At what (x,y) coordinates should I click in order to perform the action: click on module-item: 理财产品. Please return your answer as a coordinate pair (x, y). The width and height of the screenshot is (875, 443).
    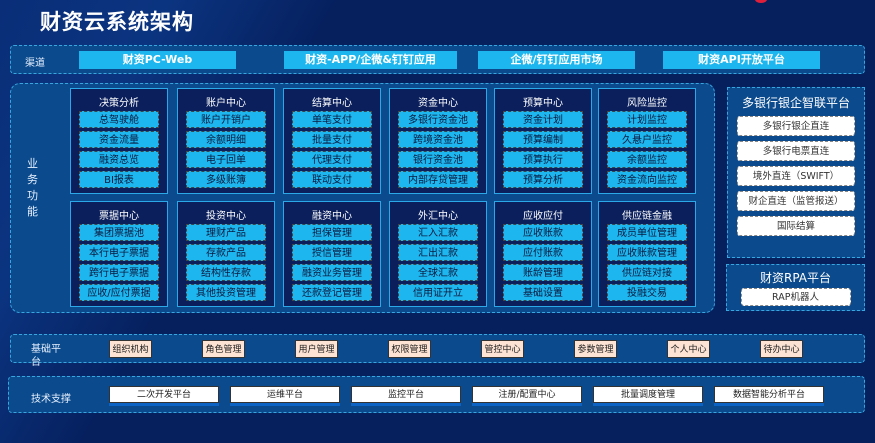
    Looking at the image, I should click on (226, 232).